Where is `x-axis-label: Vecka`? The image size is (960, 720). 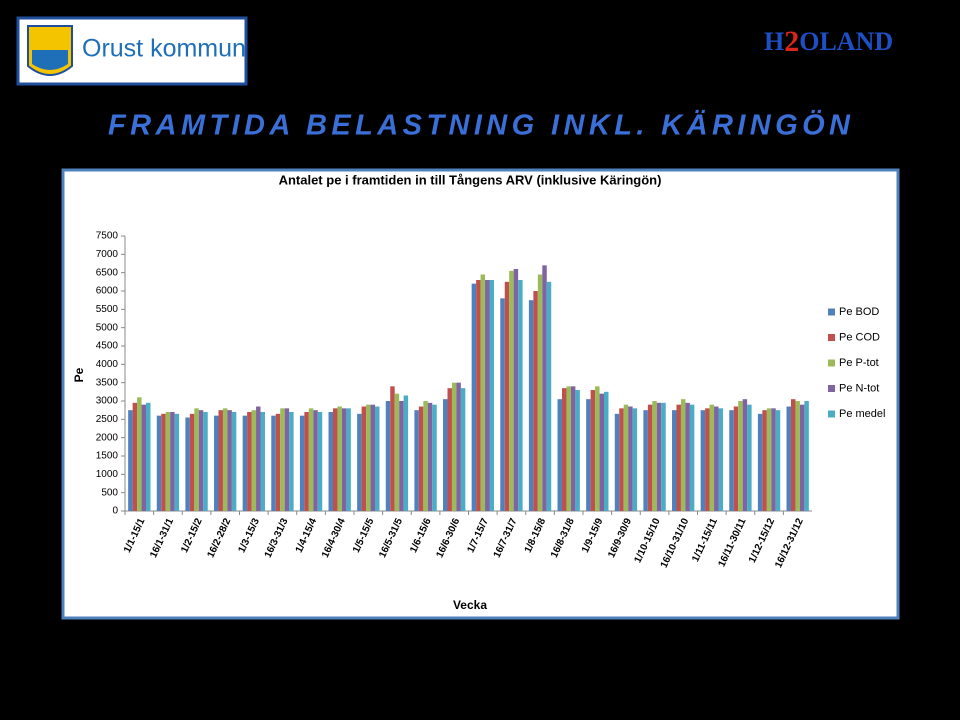 x-axis-label: Vecka is located at coordinates (470, 605).